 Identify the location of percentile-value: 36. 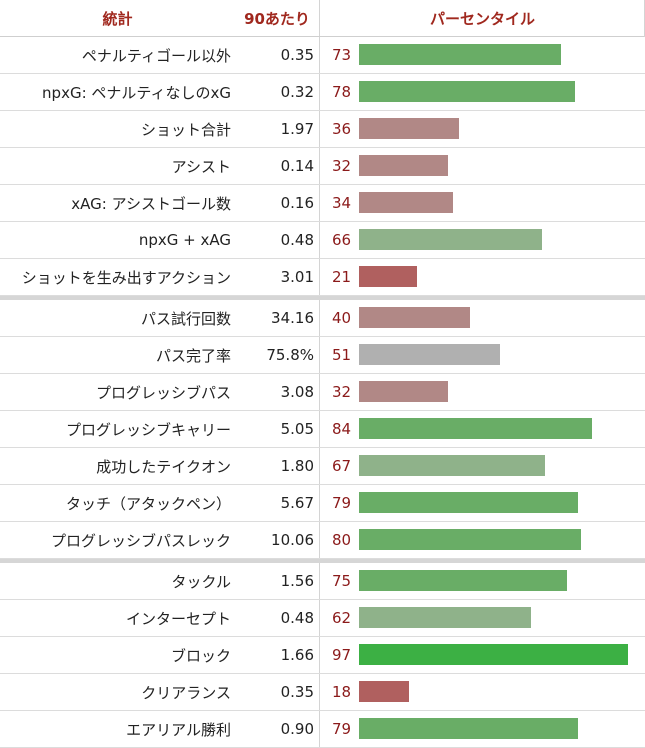
(342, 129).